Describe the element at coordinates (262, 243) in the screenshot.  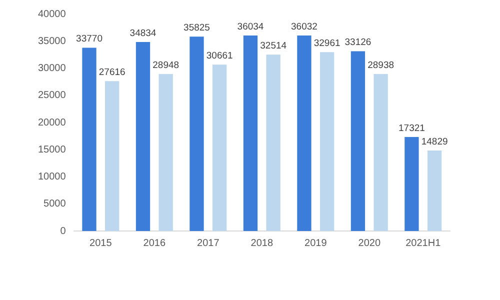
I see `x-tick-label: 2018` at that location.